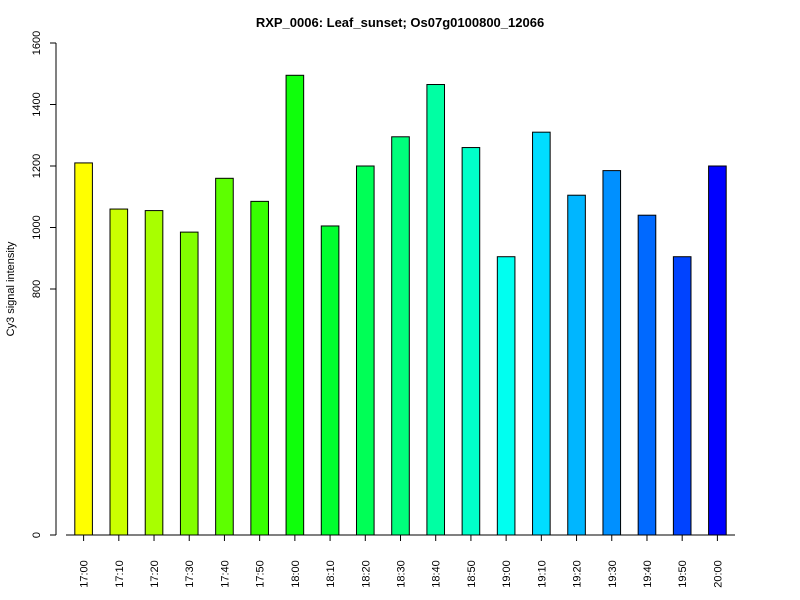 This screenshot has height=600, width=800. What do you see at coordinates (155, 574) in the screenshot?
I see `x-tick-label: 17:20` at bounding box center [155, 574].